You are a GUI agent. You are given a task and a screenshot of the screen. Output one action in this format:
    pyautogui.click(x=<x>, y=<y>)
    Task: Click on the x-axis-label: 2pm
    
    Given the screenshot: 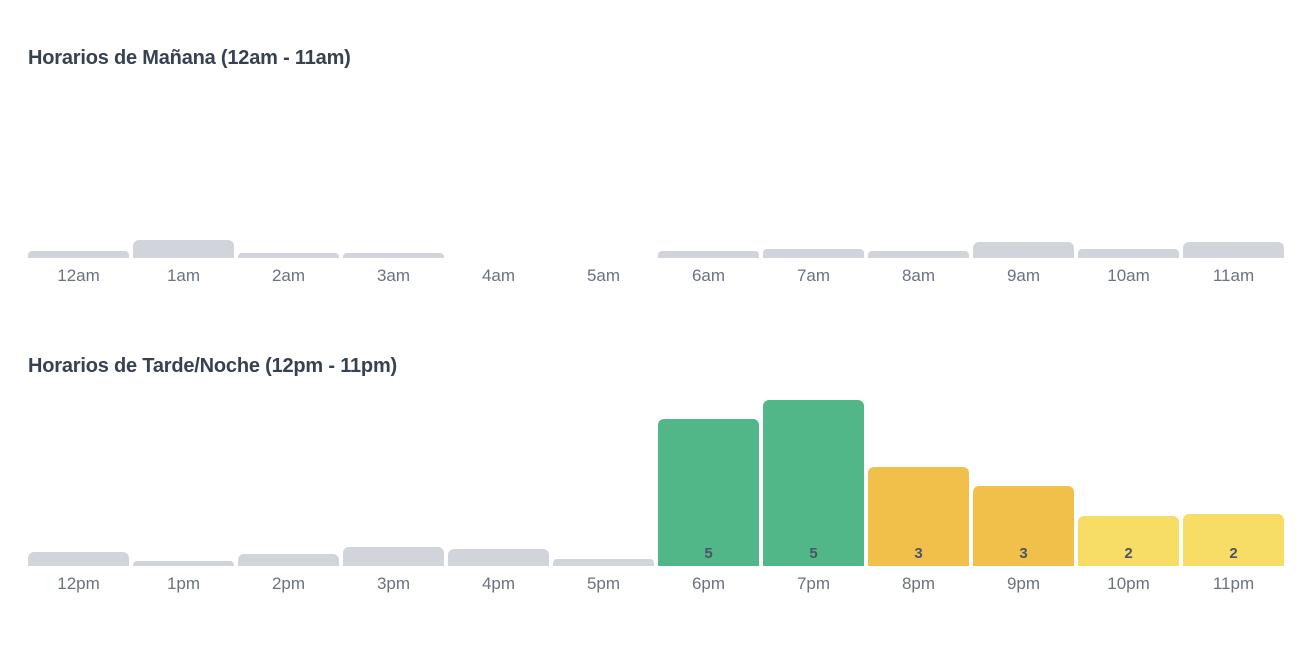 What is the action you would take?
    pyautogui.click(x=288, y=583)
    